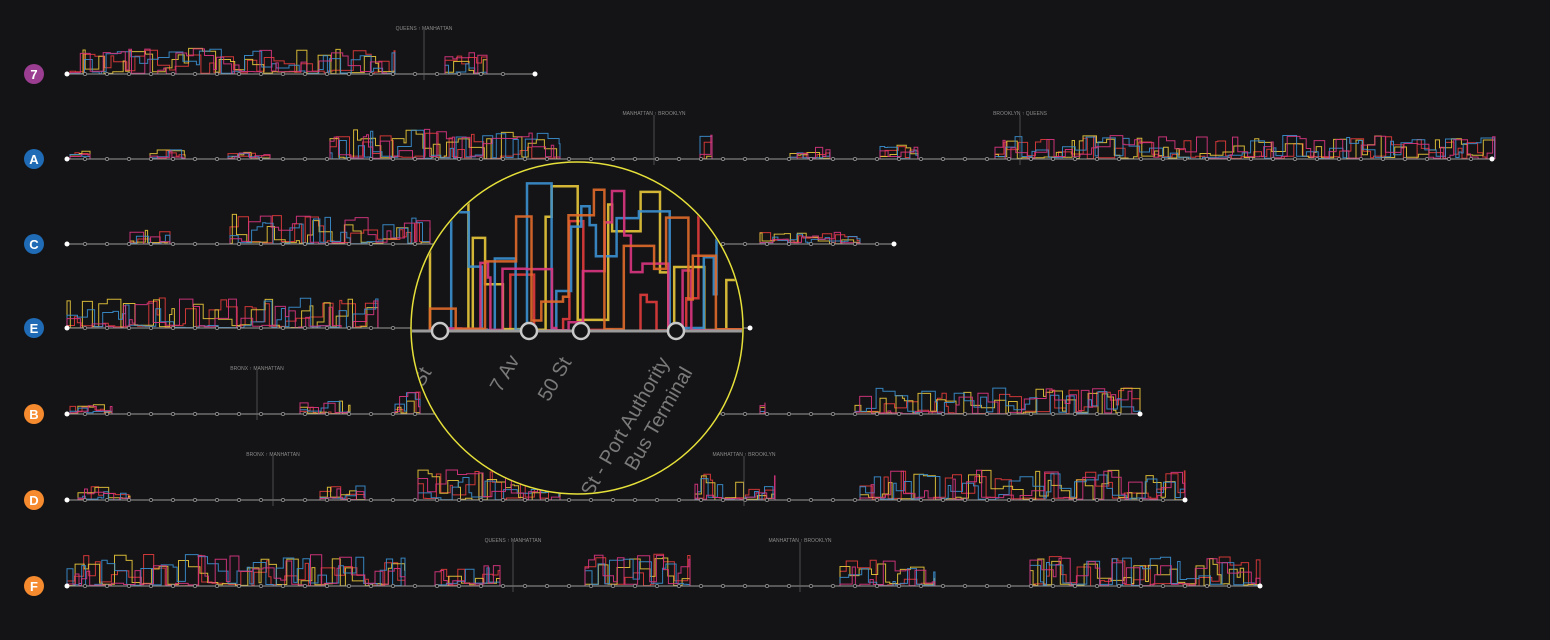  I want to click on border-label: MANHATTAN ↑ BROOKLYN, so click(743, 455).